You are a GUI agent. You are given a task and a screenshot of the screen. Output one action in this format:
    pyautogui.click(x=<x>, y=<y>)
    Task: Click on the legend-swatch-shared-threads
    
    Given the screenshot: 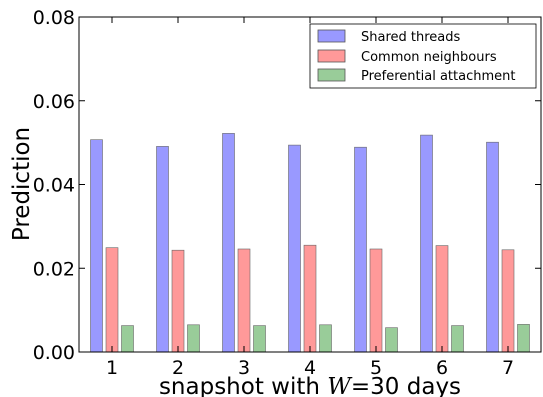 What is the action you would take?
    pyautogui.click(x=331, y=36)
    